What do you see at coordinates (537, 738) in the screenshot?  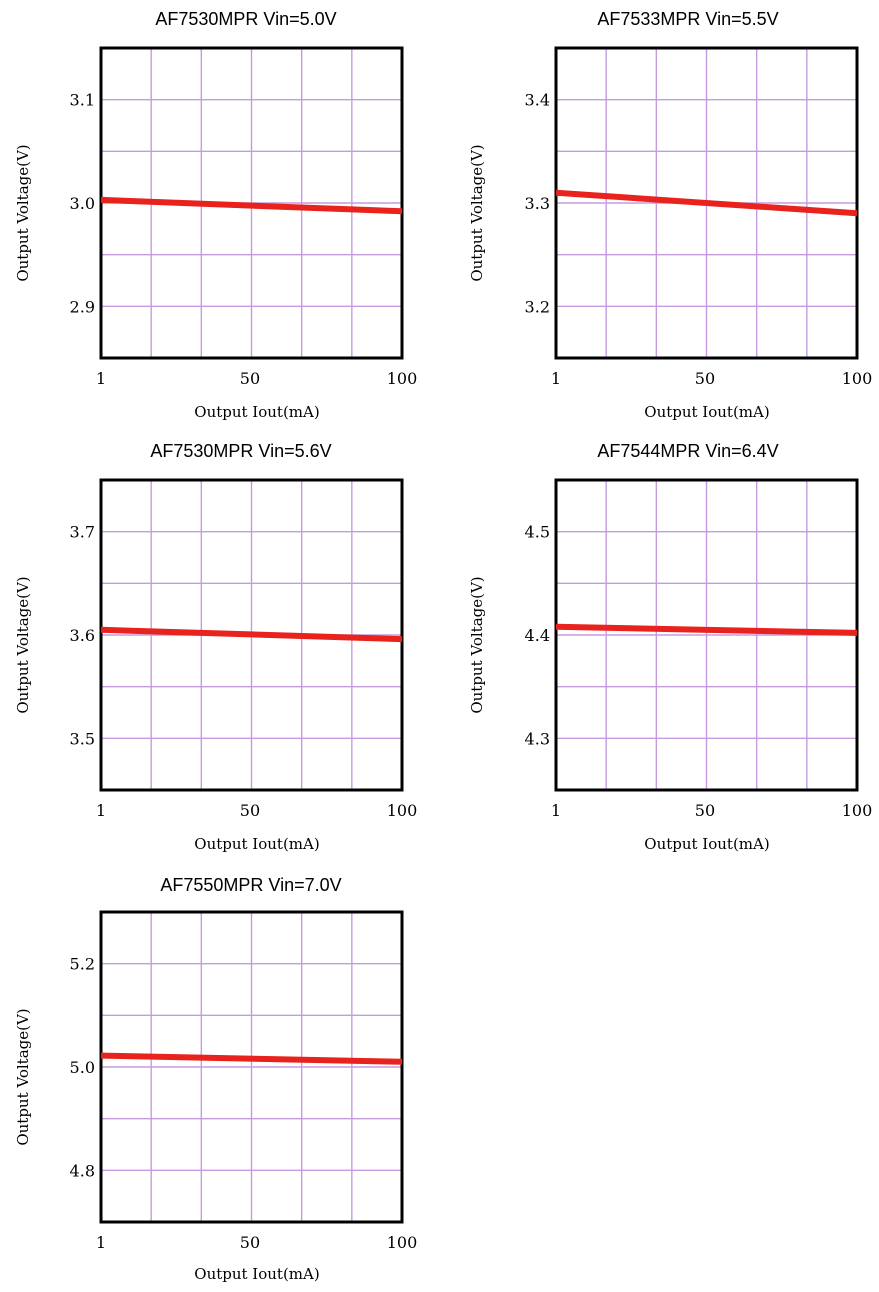 I see `y-tick-label: 4.3` at bounding box center [537, 738].